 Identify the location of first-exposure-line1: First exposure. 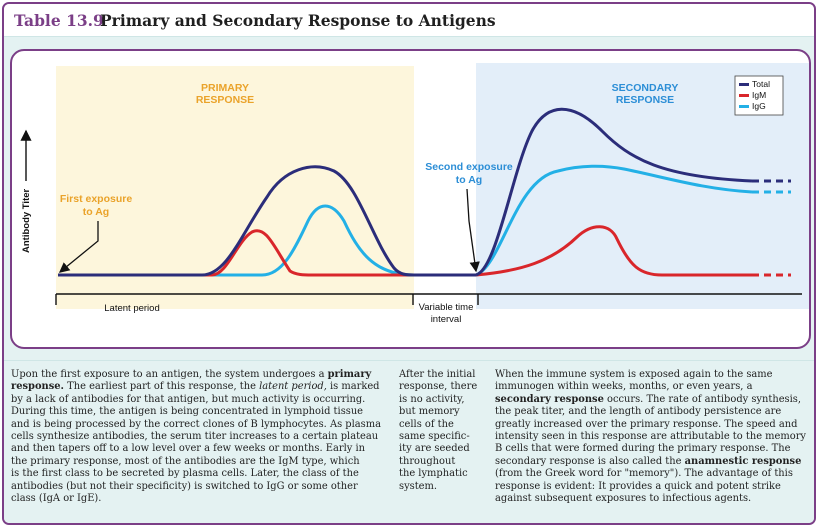
(96, 199).